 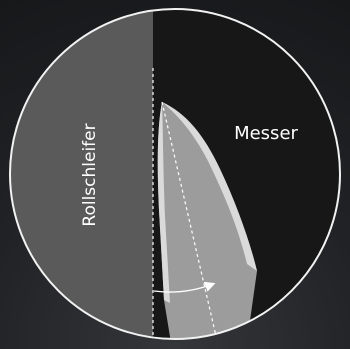 I want to click on blade-bevel-right, so click(x=209, y=186).